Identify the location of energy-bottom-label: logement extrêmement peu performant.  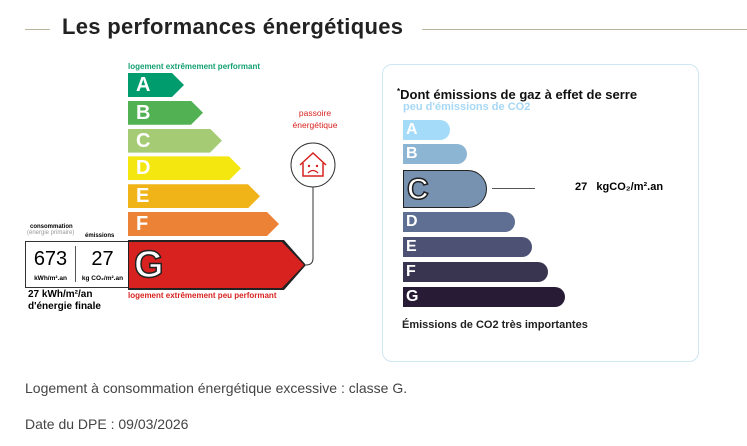
(202, 295).